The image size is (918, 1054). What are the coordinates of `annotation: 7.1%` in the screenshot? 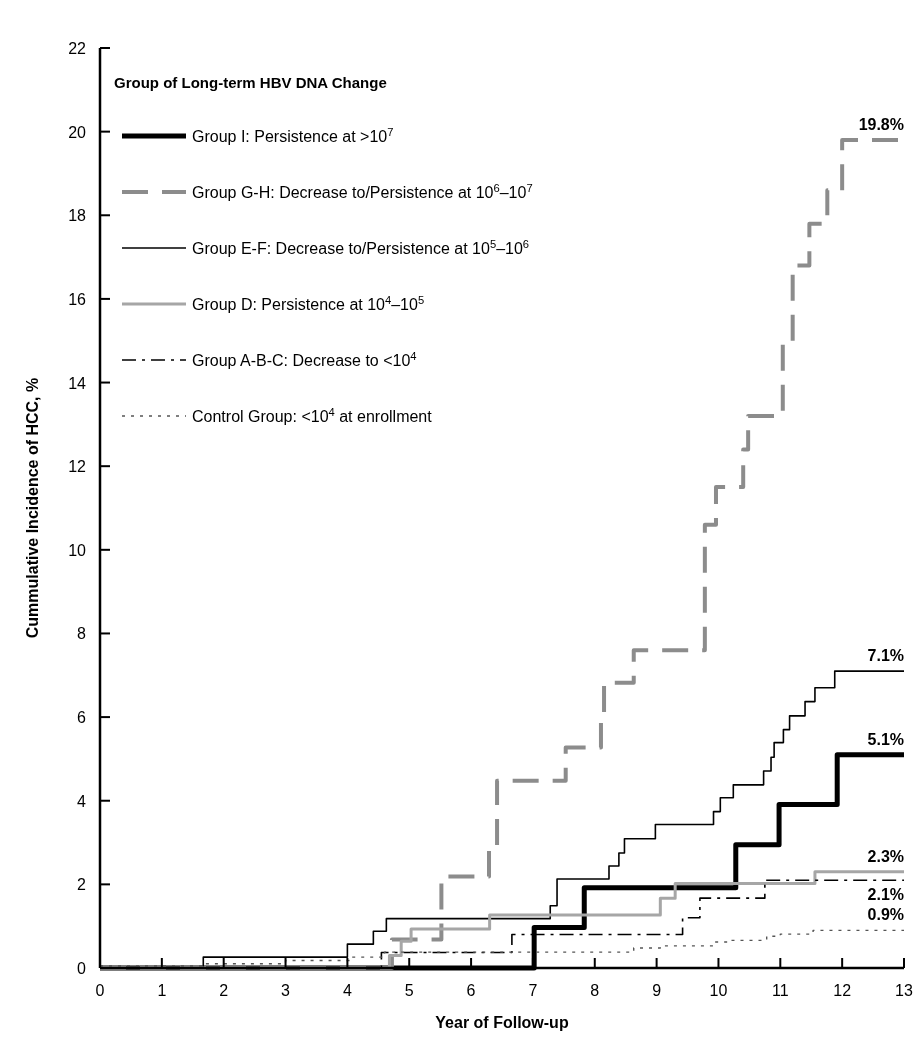 It's located at (885, 656).